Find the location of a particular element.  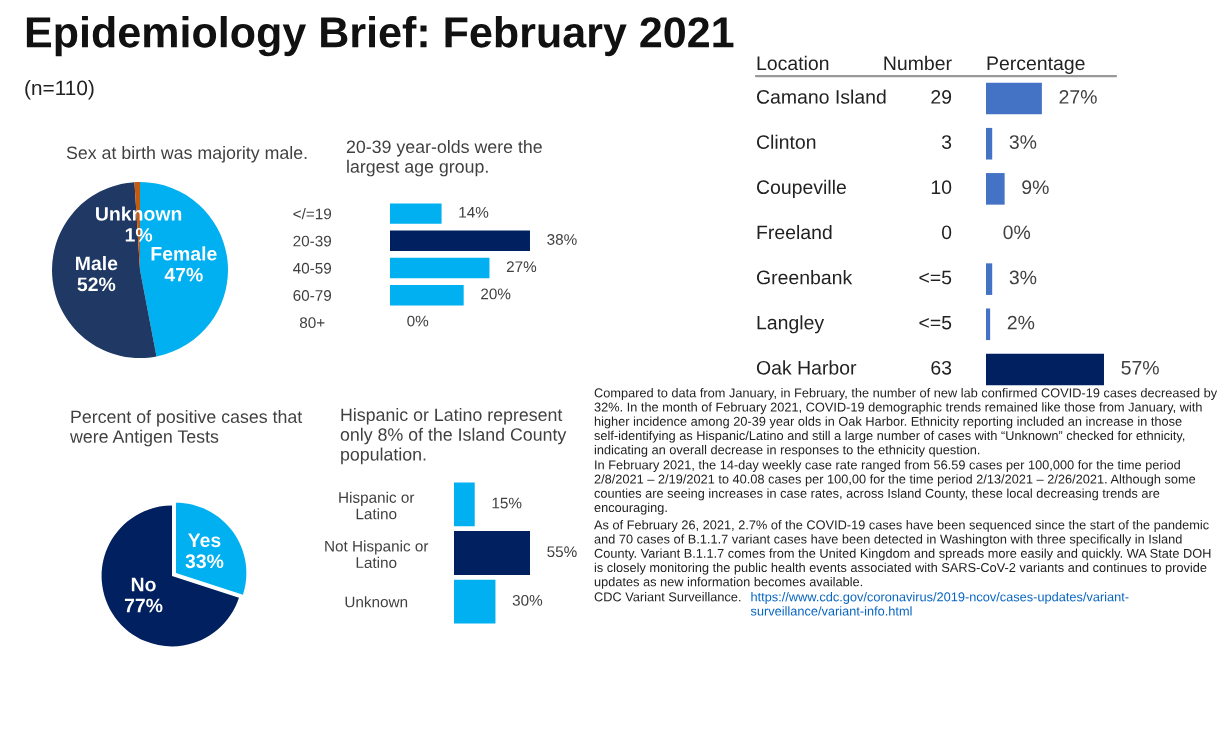

text: 0 is located at coordinates (946, 232).